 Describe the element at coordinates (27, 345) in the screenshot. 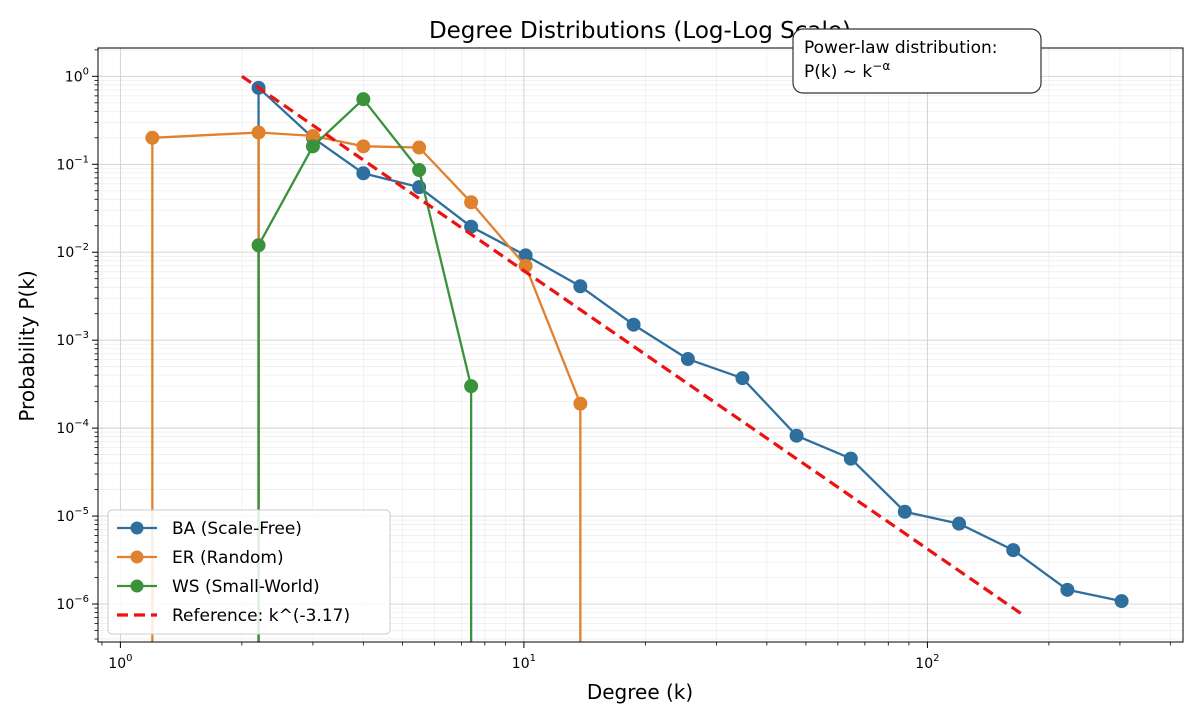

I see `y-axis-label: Probability P(k)` at that location.